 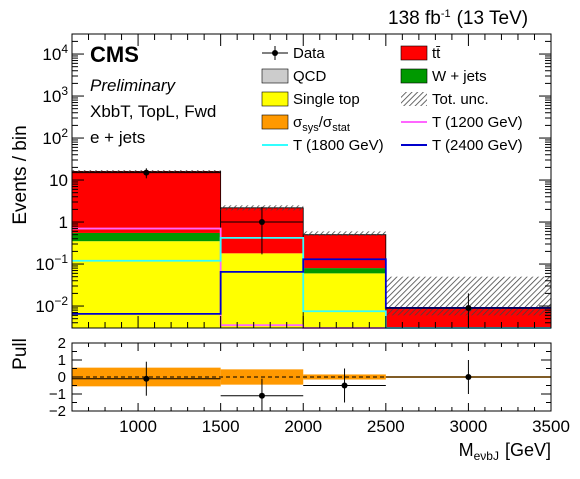 I want to click on signal-t-2400-gev-, so click(x=311, y=286).